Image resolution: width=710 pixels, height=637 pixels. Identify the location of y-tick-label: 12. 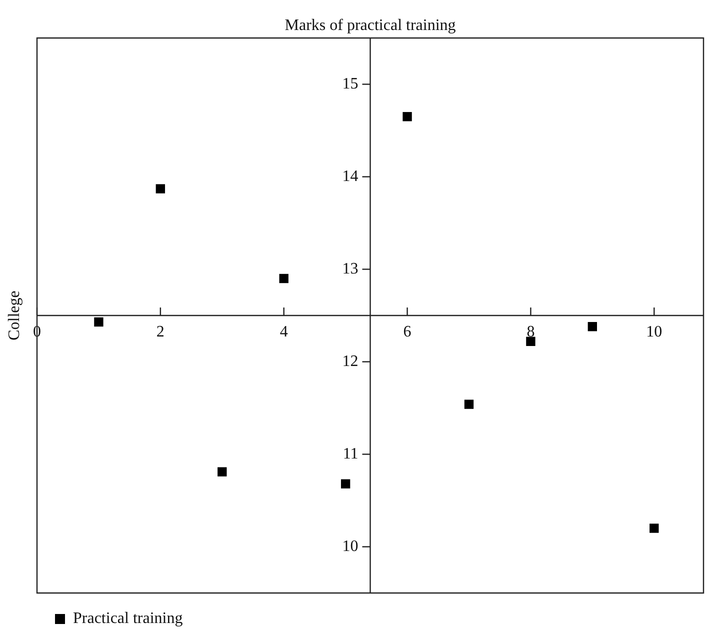
(350, 361).